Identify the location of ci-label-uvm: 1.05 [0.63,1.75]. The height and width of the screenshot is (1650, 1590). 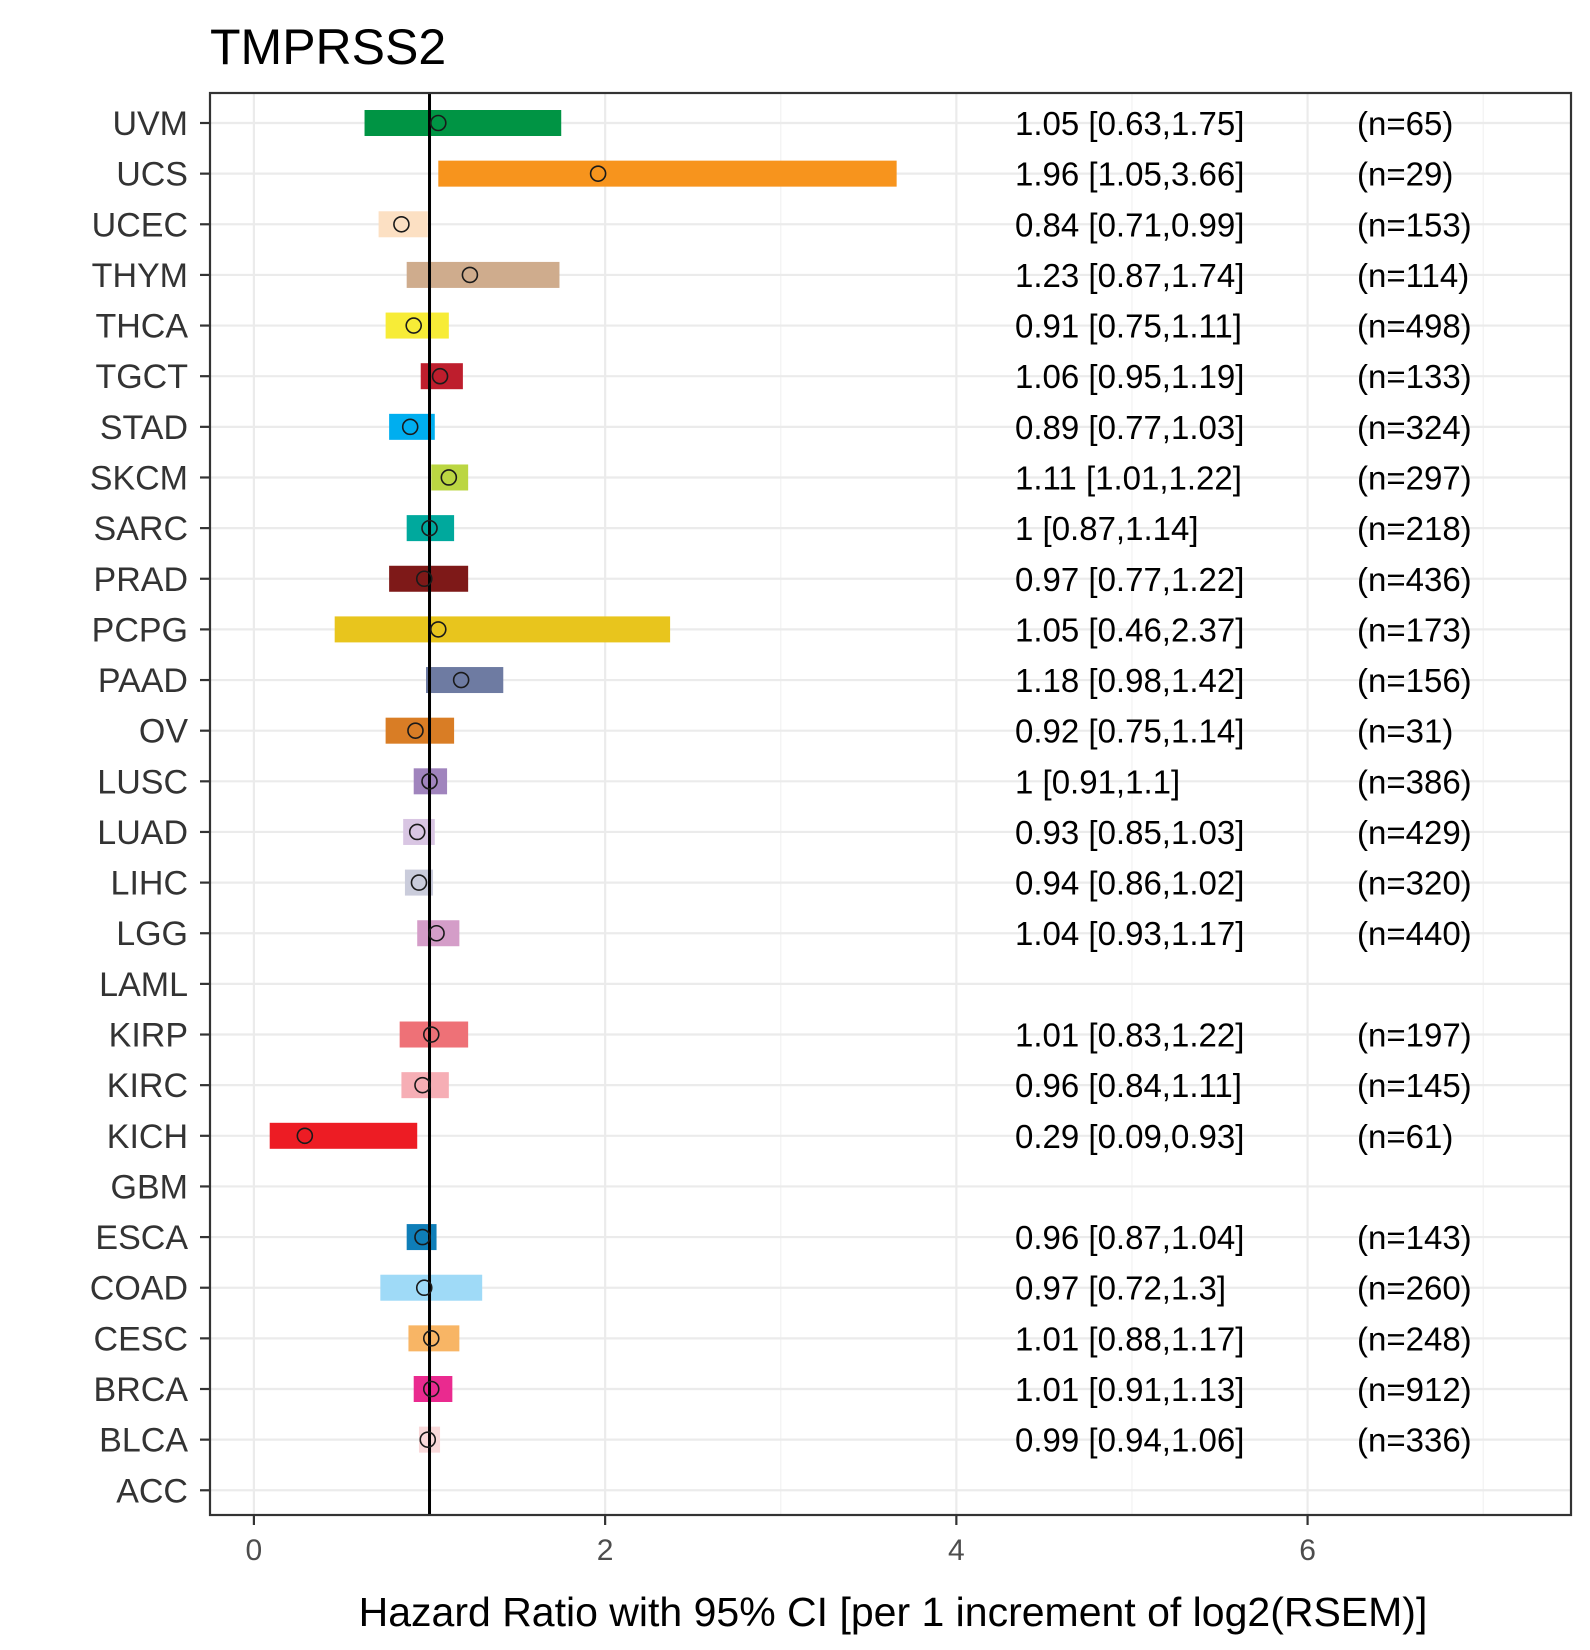
(1129, 123).